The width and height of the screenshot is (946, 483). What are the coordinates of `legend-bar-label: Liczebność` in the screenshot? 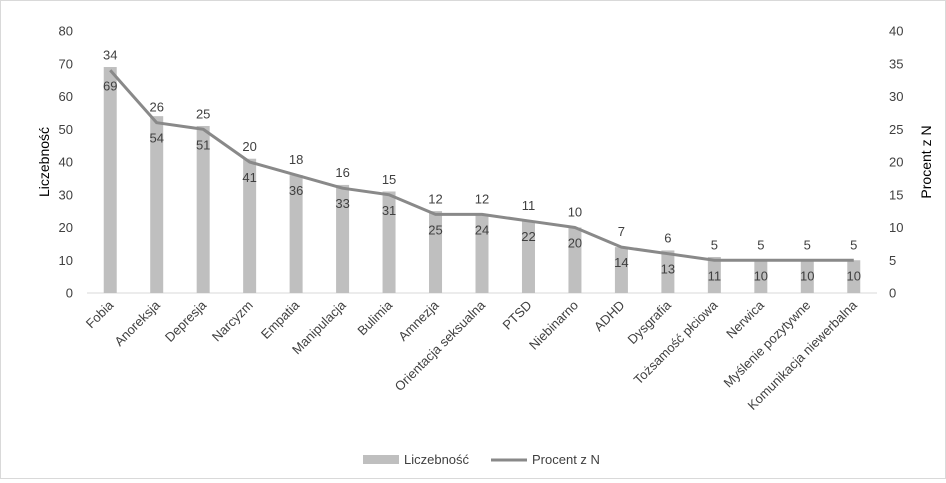 It's located at (437, 459).